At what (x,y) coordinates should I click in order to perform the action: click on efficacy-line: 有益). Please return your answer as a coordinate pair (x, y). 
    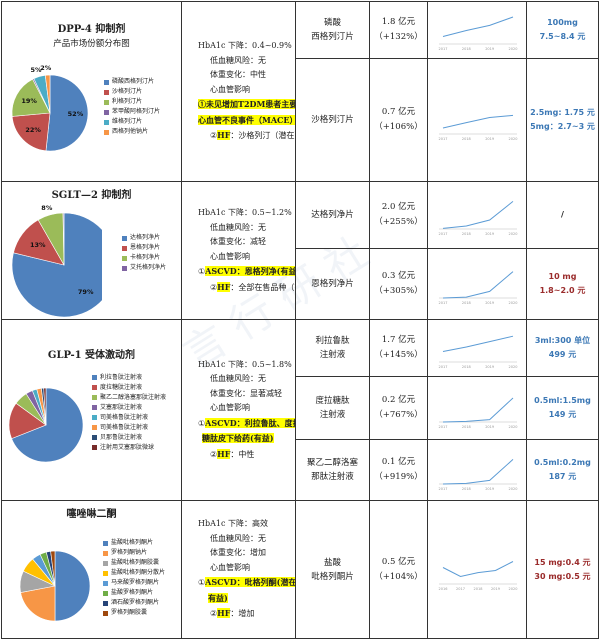
    Looking at the image, I should click on (246, 599).